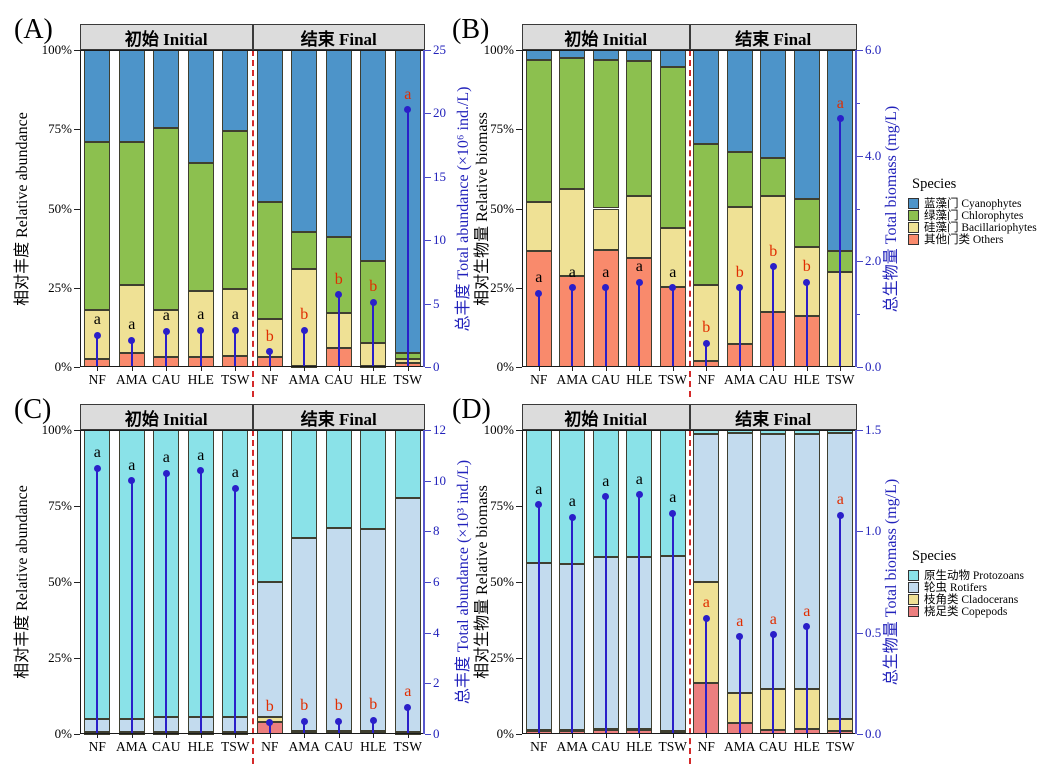 Image resolution: width=1054 pixels, height=764 pixels. Describe the element at coordinates (505, 366) in the screenshot. I see `y-tick-label-left: 0%` at that location.